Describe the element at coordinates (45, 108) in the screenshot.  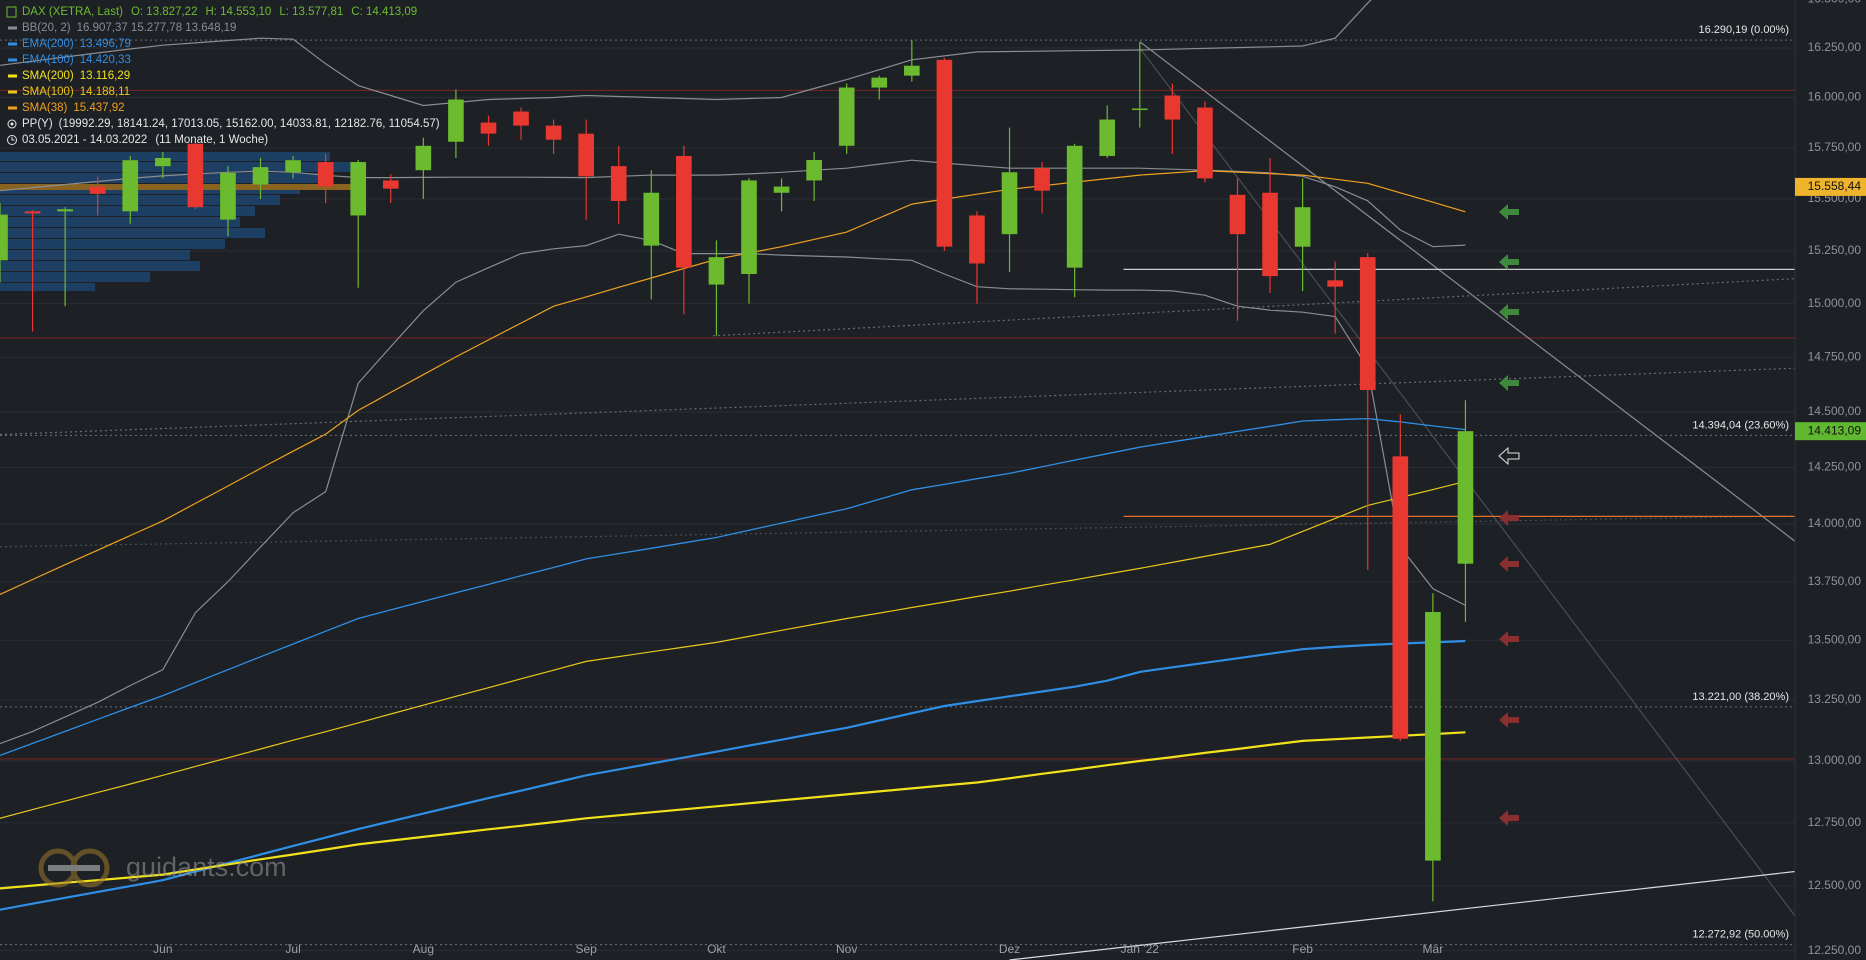
I see `legend-text: SMA(38)` at that location.